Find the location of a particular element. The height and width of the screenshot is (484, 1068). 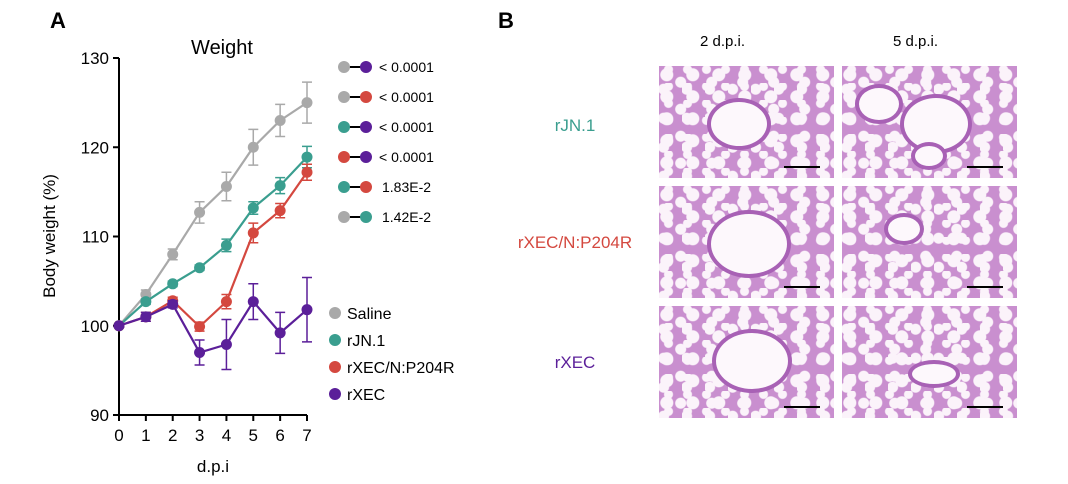

y-tick-label: 120 is located at coordinates (95, 147).